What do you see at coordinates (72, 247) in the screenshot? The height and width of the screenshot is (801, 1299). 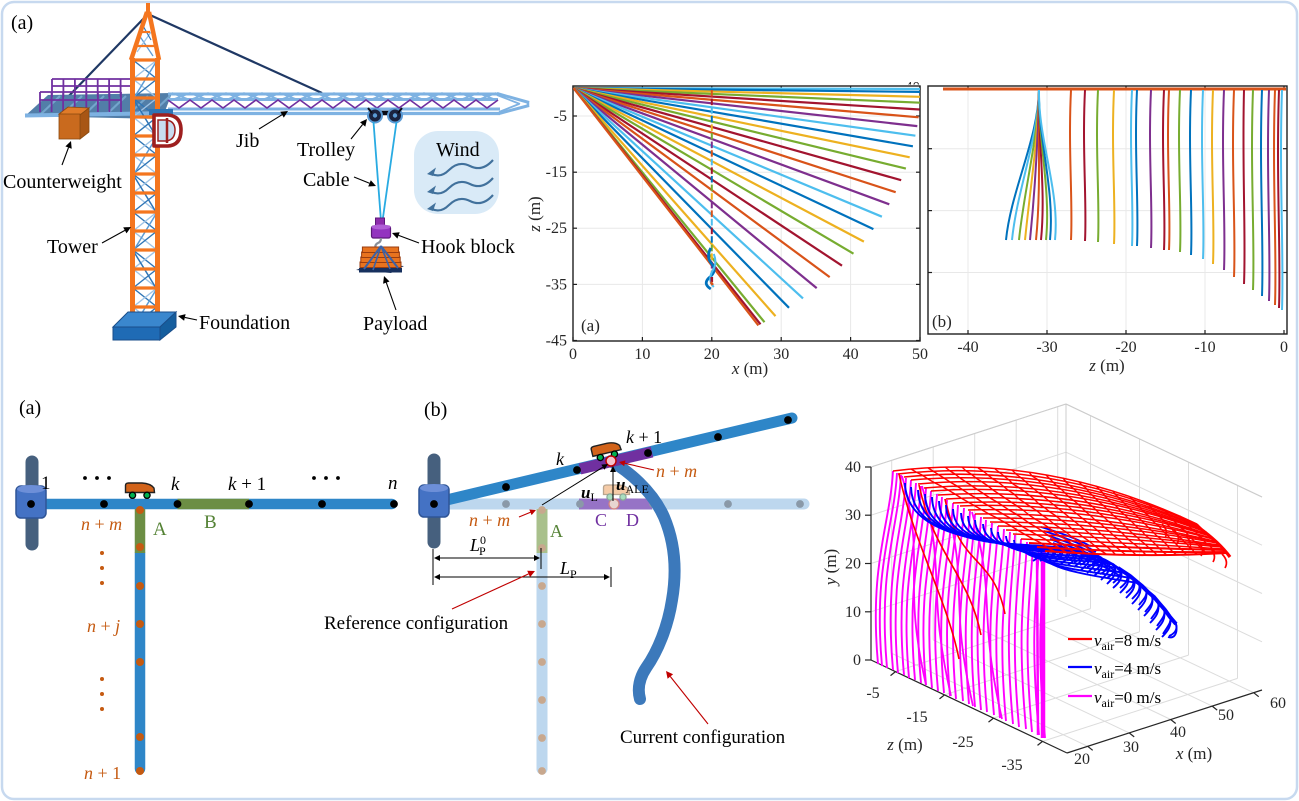 I see `svg-text: Tower` at bounding box center [72, 247].